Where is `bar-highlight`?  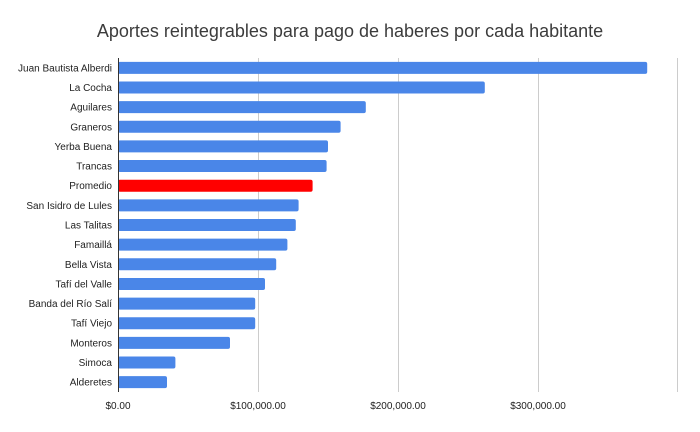
bar-highlight is located at coordinates (215, 185).